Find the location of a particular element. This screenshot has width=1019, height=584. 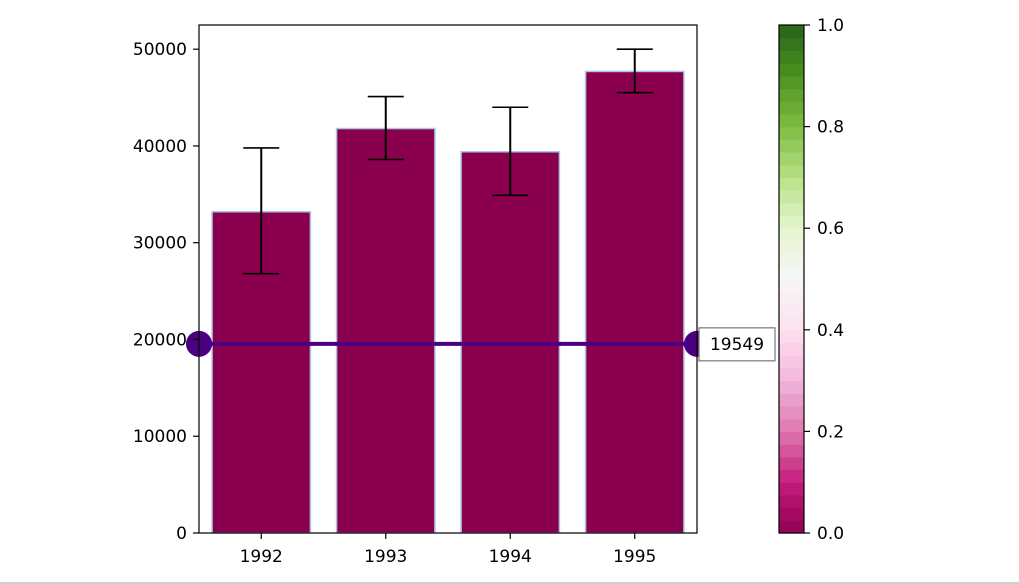

x-tick-label: 1992 is located at coordinates (261, 557).